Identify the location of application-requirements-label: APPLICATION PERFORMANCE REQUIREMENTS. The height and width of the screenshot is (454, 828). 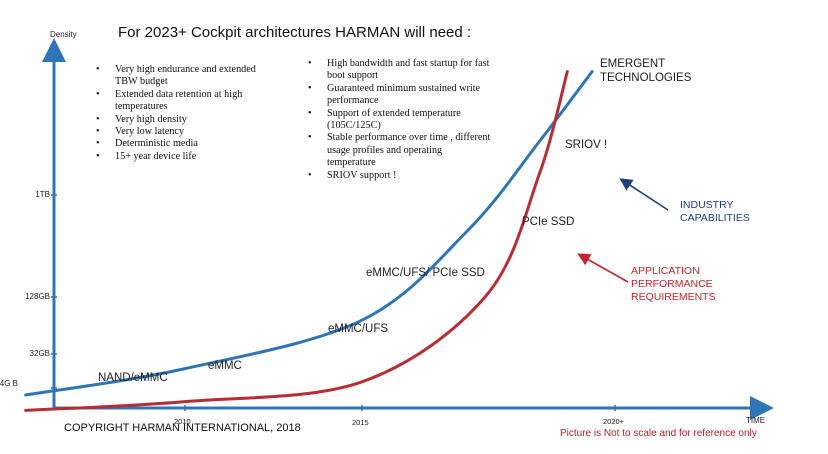
(673, 284).